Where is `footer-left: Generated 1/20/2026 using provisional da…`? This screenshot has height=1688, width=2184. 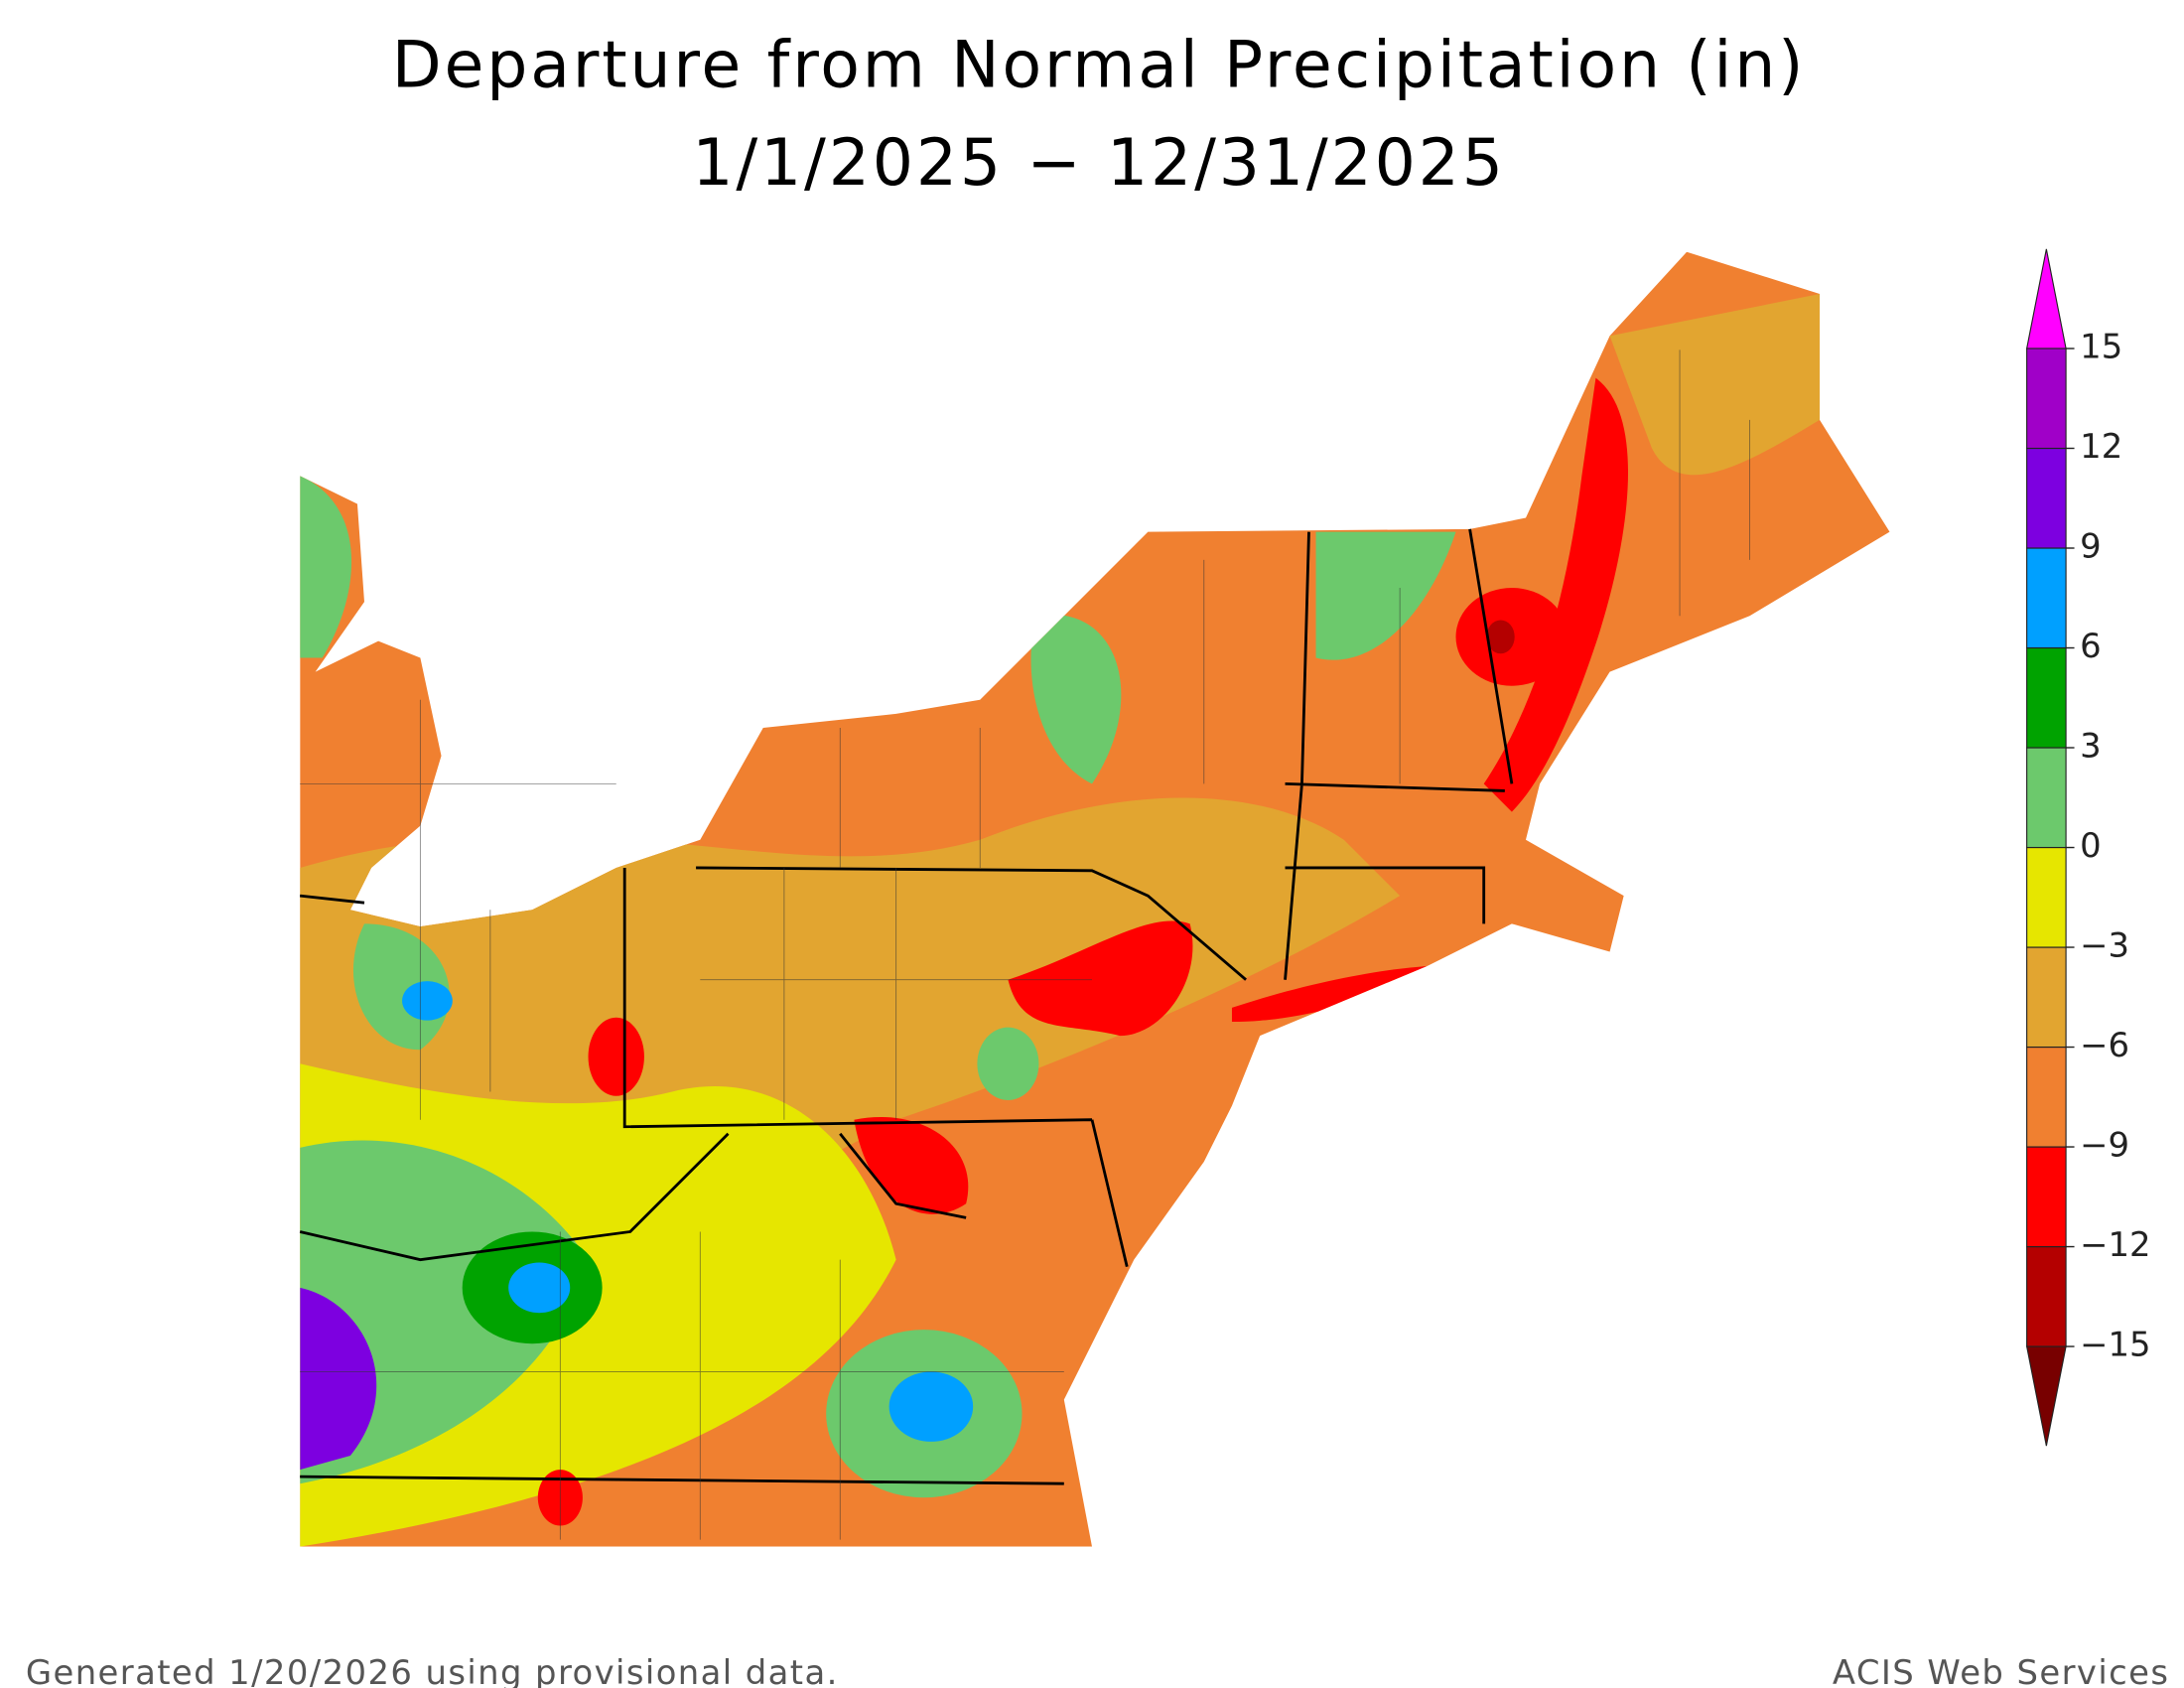
footer-left: Generated 1/20/2026 using provisional da… is located at coordinates (432, 1670).